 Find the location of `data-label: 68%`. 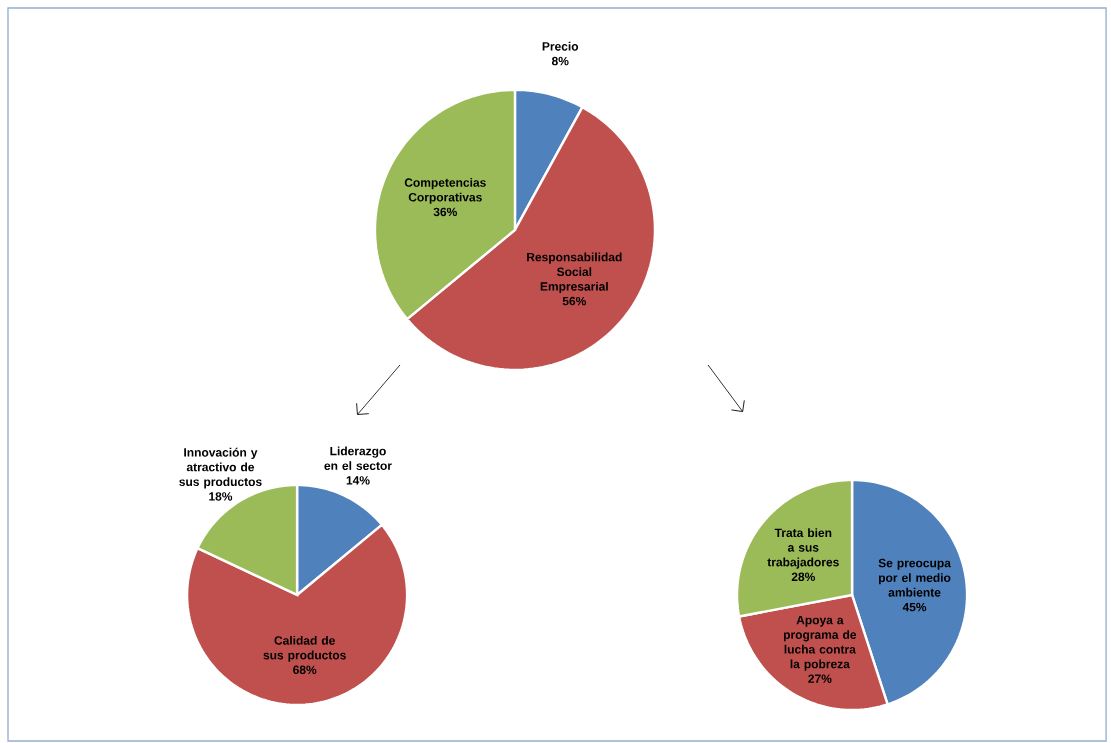

data-label: 68% is located at coordinates (305, 670).